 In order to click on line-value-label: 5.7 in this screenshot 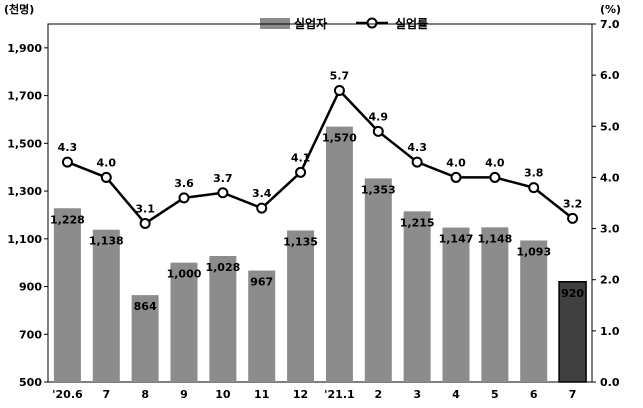, I will do `click(340, 75)`.